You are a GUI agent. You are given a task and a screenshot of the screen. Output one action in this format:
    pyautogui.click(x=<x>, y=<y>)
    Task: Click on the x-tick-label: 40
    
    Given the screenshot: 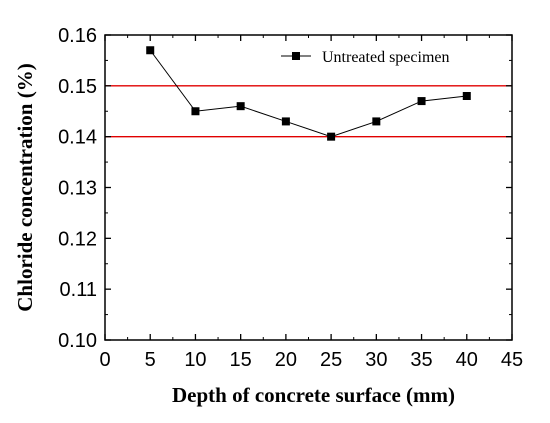 What is the action you would take?
    pyautogui.click(x=467, y=360)
    